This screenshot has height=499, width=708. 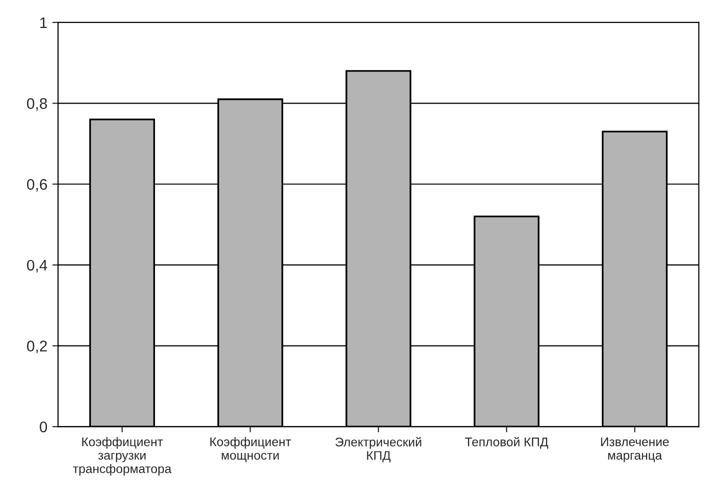 What do you see at coordinates (37, 266) in the screenshot?
I see `y-tick-label: 0,4` at bounding box center [37, 266].